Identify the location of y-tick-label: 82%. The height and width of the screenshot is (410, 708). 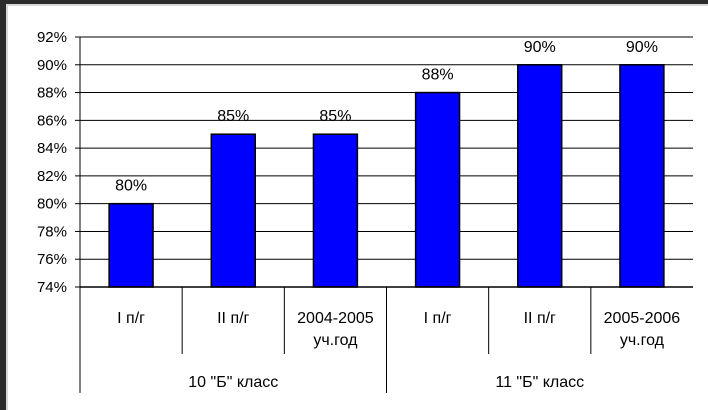
(52, 176).